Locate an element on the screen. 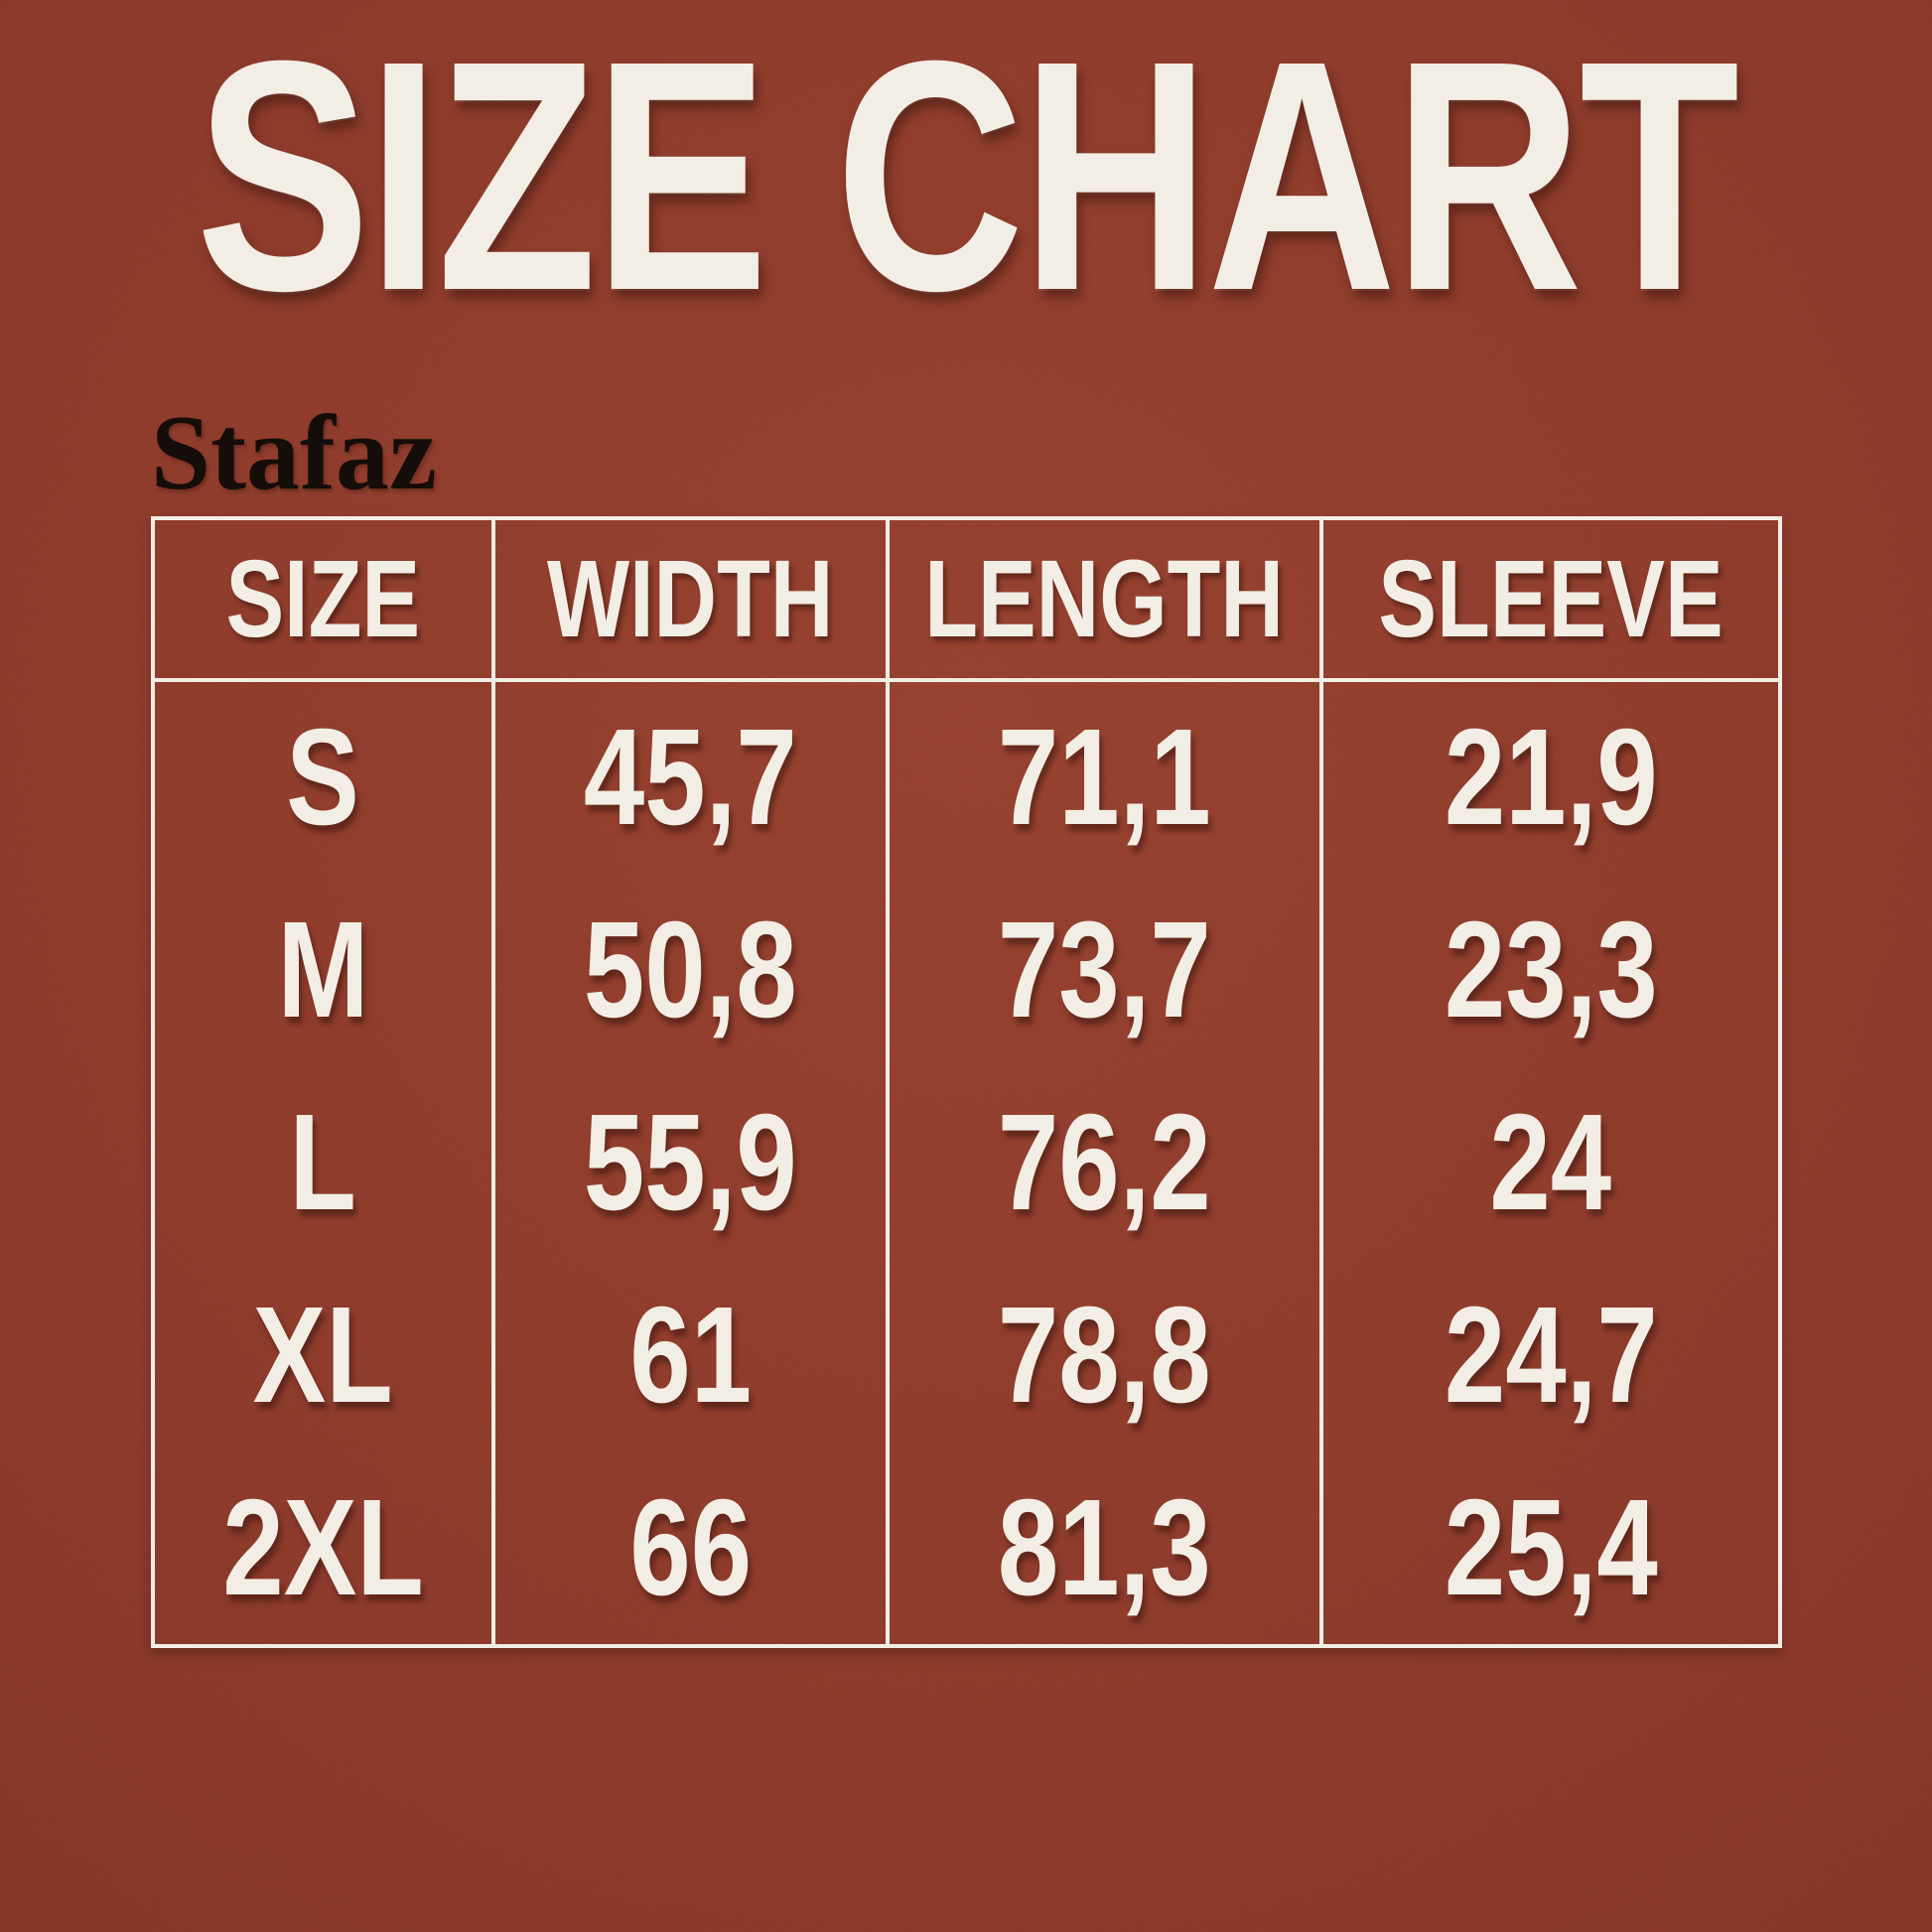 The height and width of the screenshot is (1932, 1932). cell-text: L is located at coordinates (323, 1162).